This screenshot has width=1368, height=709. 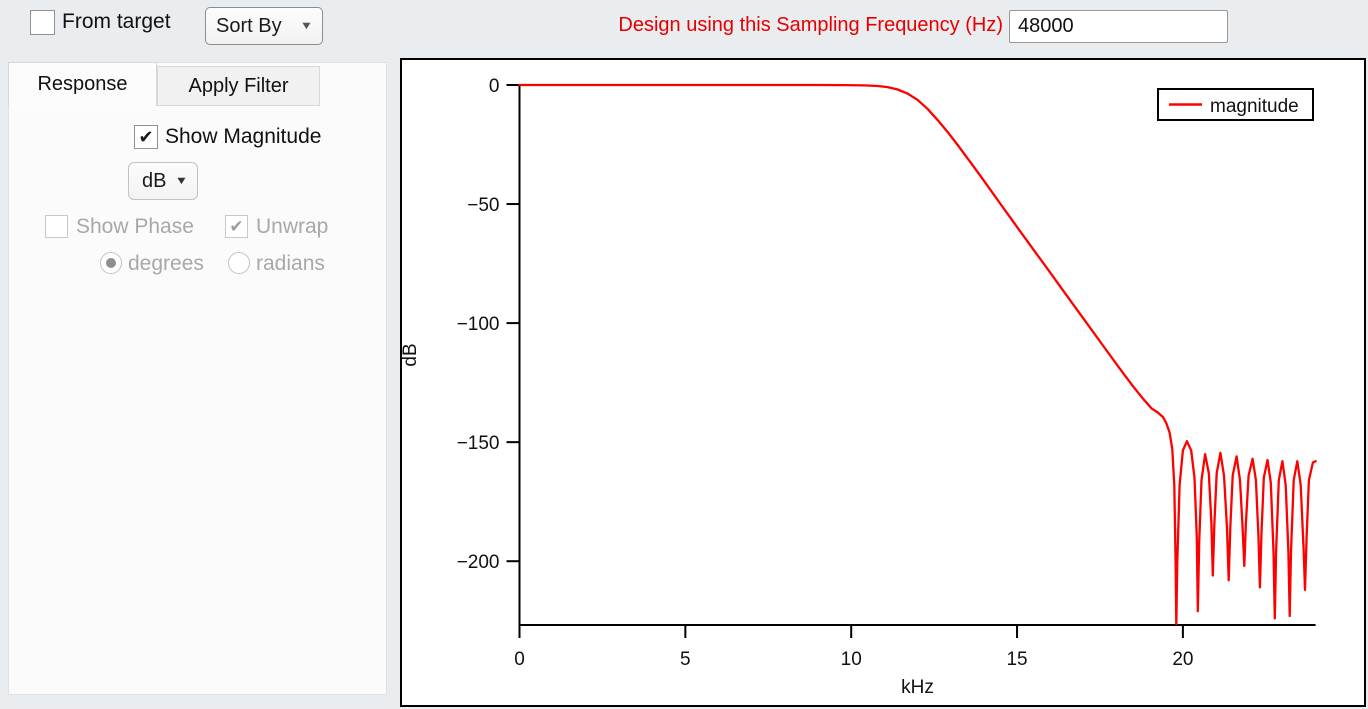 What do you see at coordinates (1254, 106) in the screenshot?
I see `legend-label: magnitude` at bounding box center [1254, 106].